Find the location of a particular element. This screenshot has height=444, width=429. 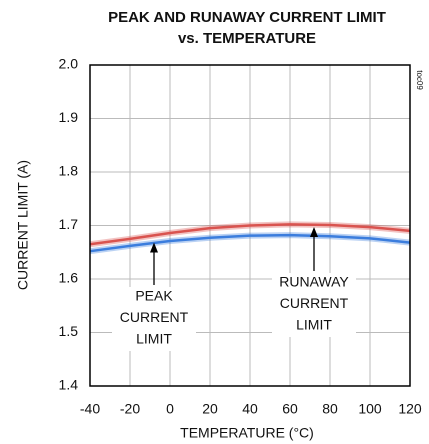

x-tick-label: 80 is located at coordinates (330, 409).